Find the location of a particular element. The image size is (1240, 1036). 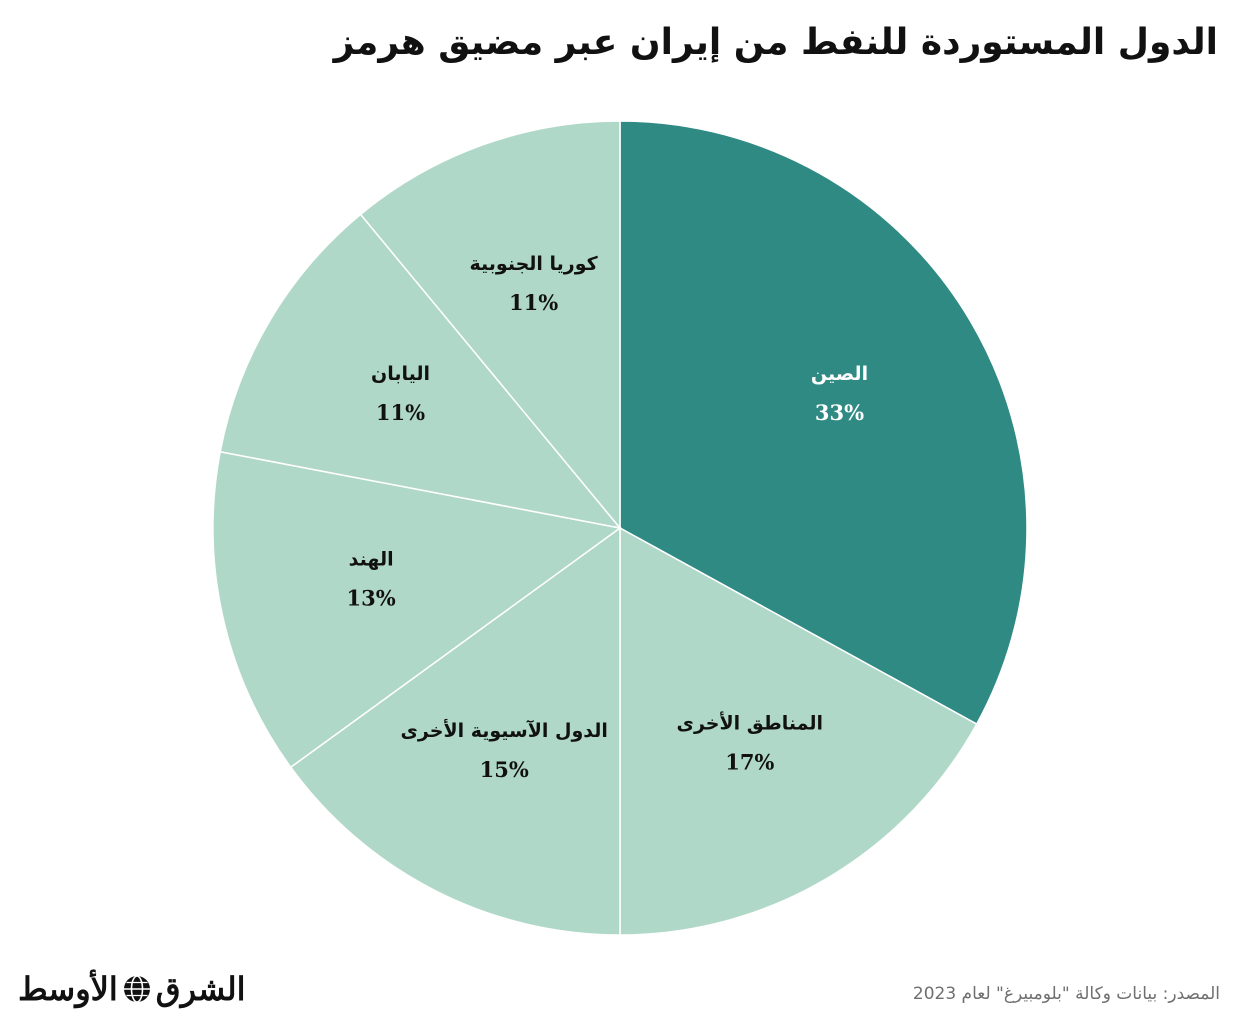

slice-value-5: 11% is located at coordinates (400, 412).